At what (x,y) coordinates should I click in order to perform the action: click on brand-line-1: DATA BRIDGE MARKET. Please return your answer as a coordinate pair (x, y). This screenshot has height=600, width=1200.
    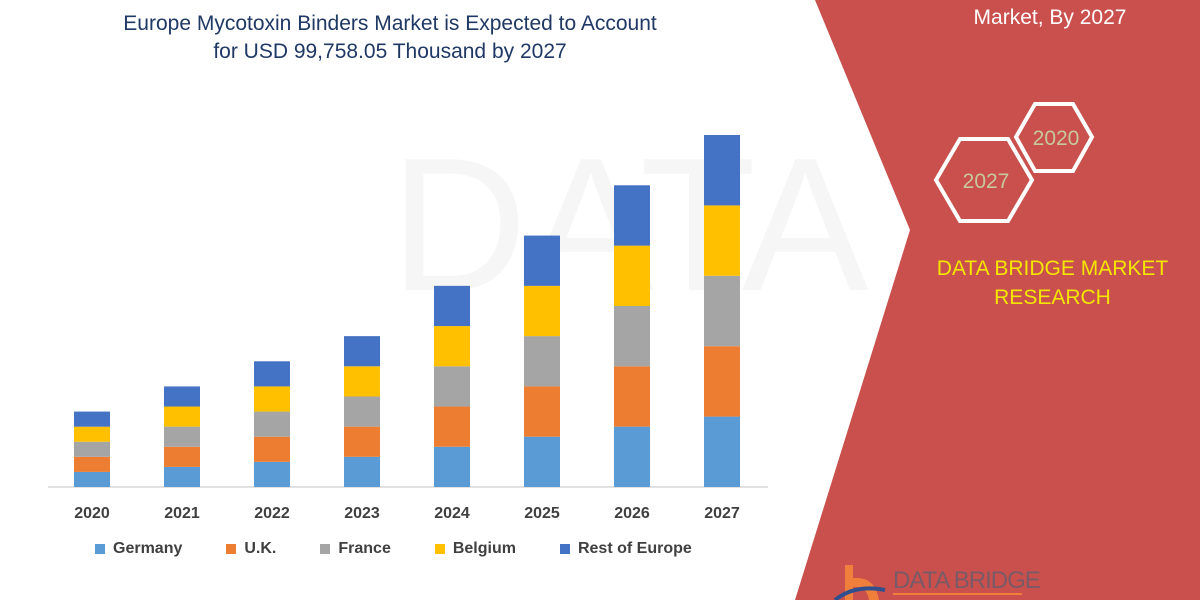
    Looking at the image, I should click on (1052, 268).